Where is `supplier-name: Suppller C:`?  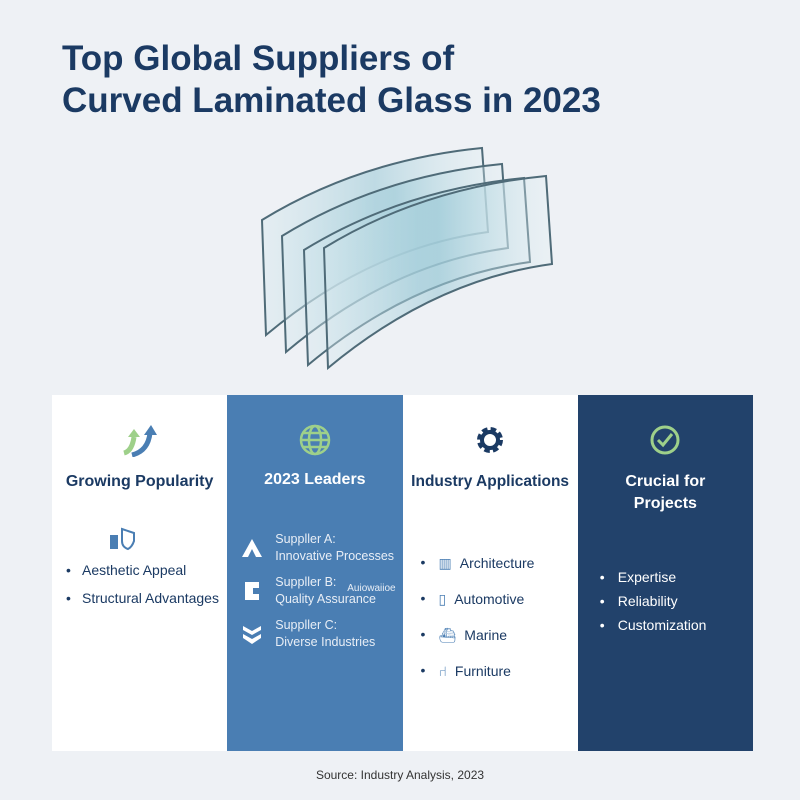
supplier-name: Suppller C: is located at coordinates (306, 625).